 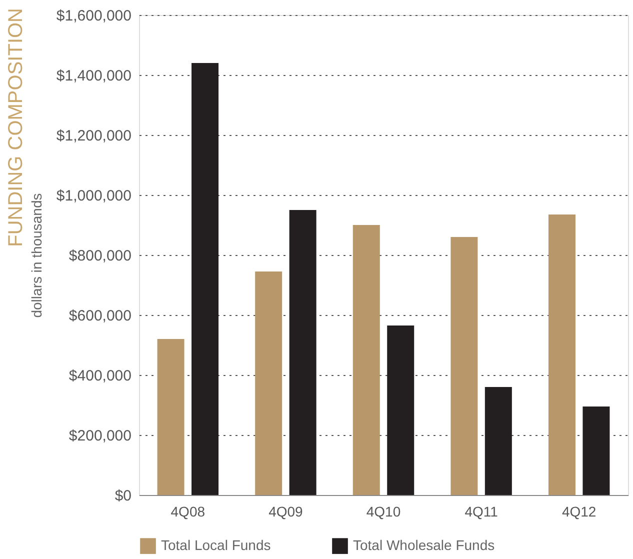 What do you see at coordinates (94, 136) in the screenshot?
I see `y-tick-label: $1,200,000` at bounding box center [94, 136].